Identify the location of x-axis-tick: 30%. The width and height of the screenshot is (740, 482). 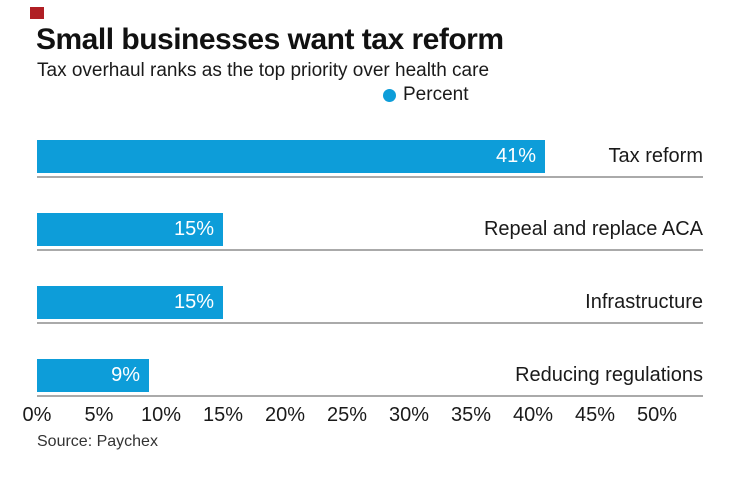
(409, 415).